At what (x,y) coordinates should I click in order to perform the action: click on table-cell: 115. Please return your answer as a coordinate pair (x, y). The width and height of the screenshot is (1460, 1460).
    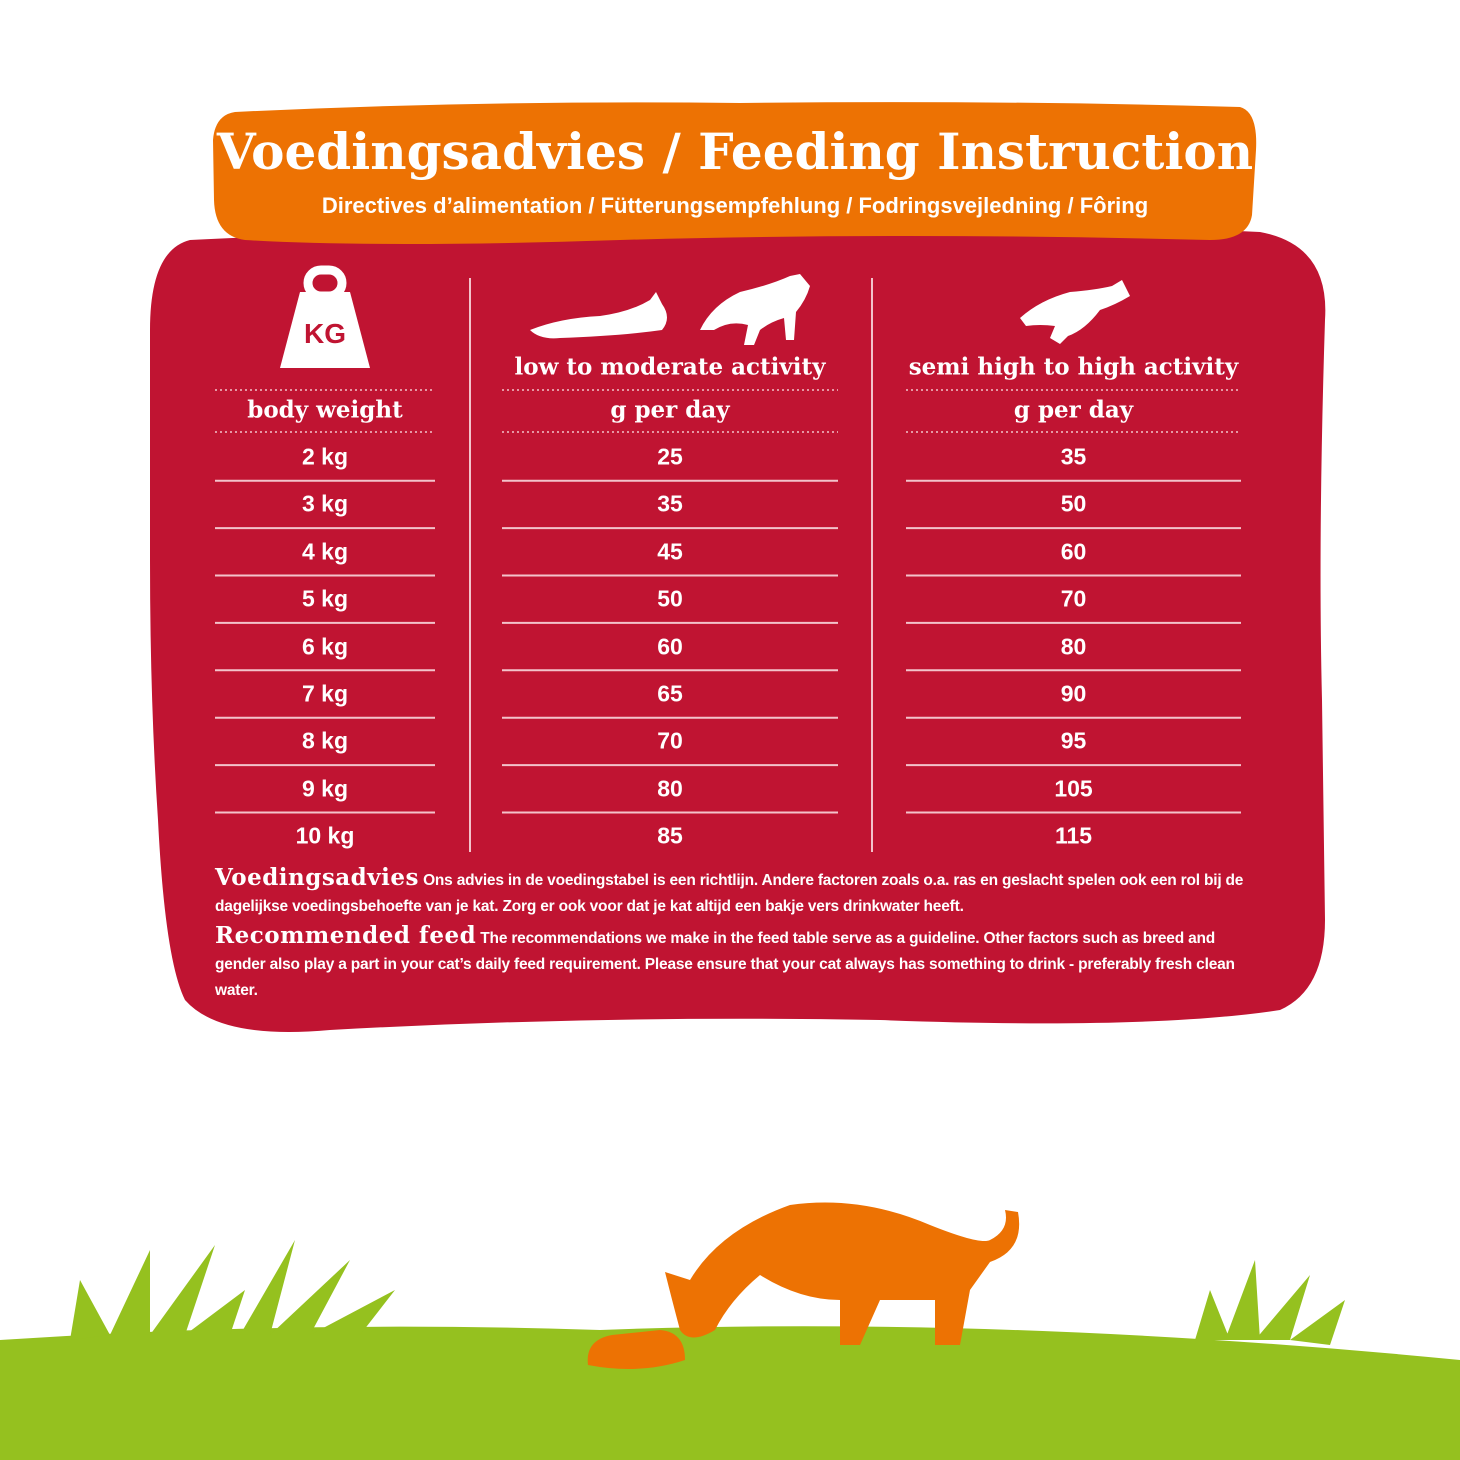
    Looking at the image, I should click on (1073, 835).